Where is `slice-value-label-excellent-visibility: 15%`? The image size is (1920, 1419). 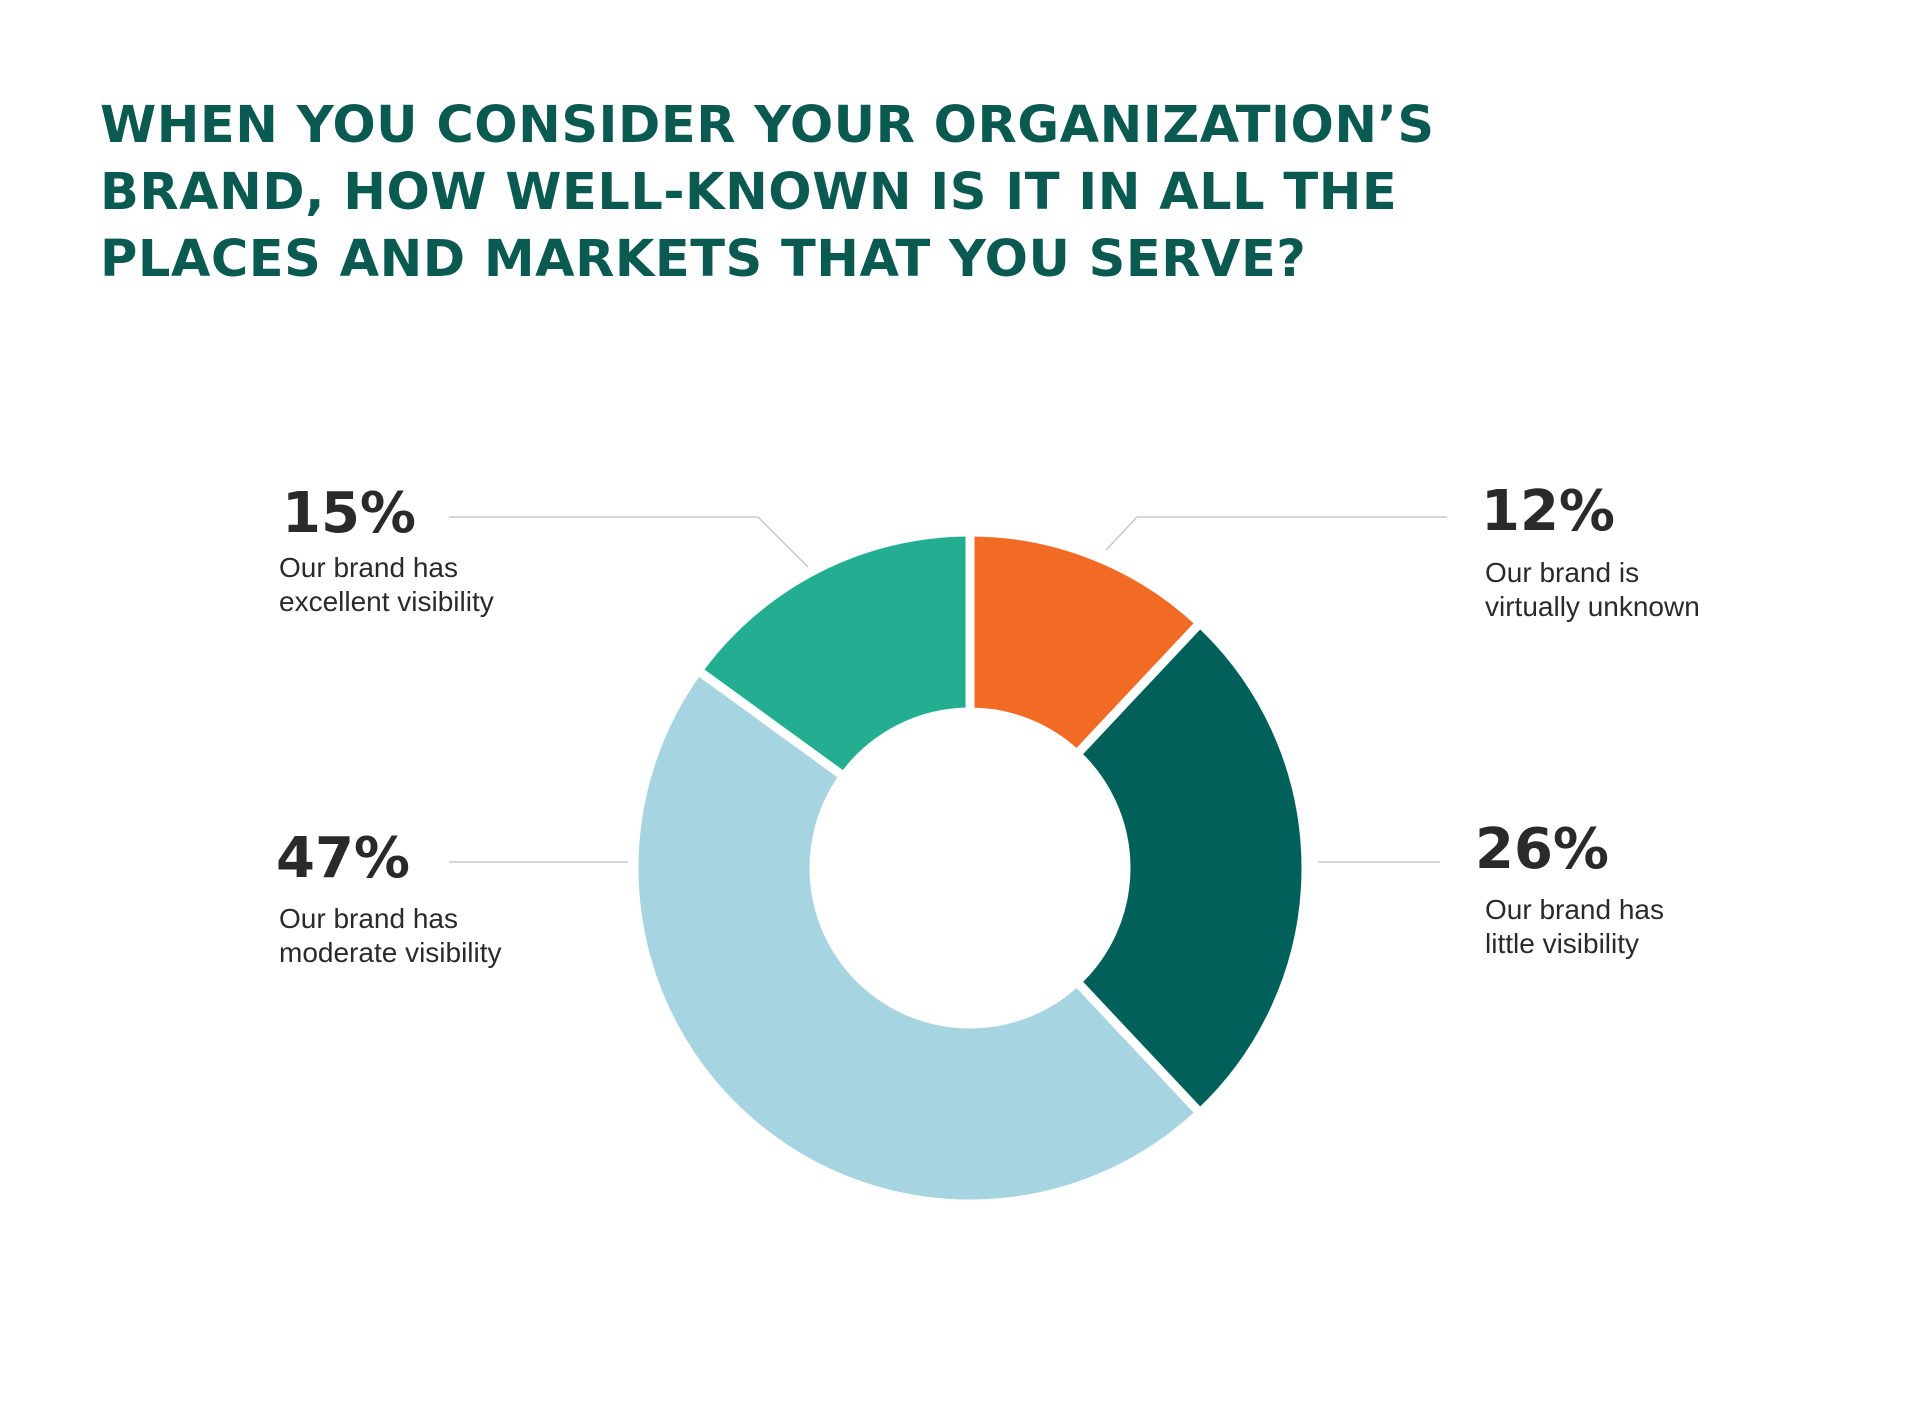 slice-value-label-excellent-visibility: 15% is located at coordinates (349, 513).